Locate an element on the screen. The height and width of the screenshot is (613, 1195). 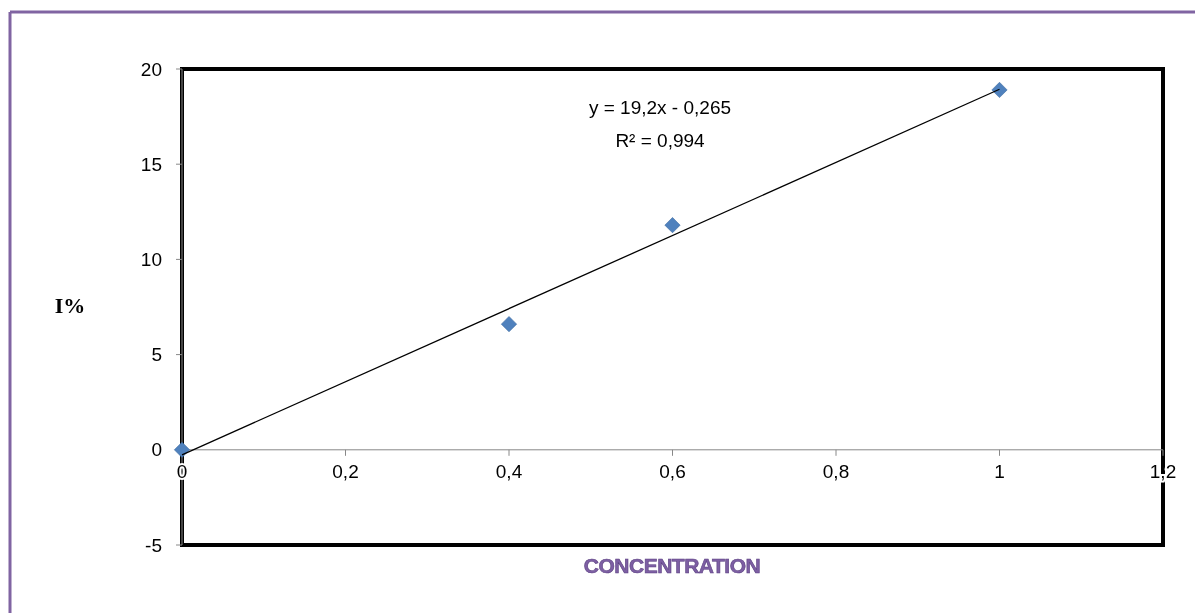
y-tick-label: 5 is located at coordinates (156, 355).